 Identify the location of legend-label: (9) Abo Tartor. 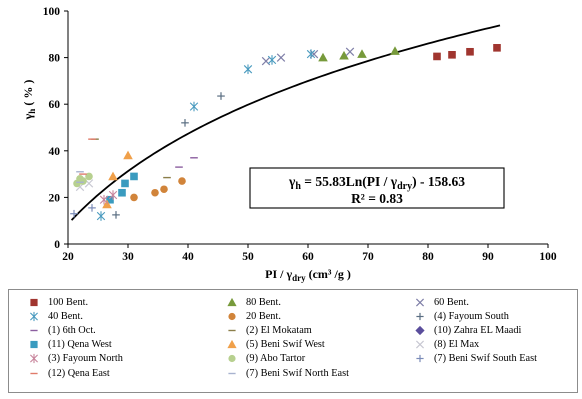
(276, 359).